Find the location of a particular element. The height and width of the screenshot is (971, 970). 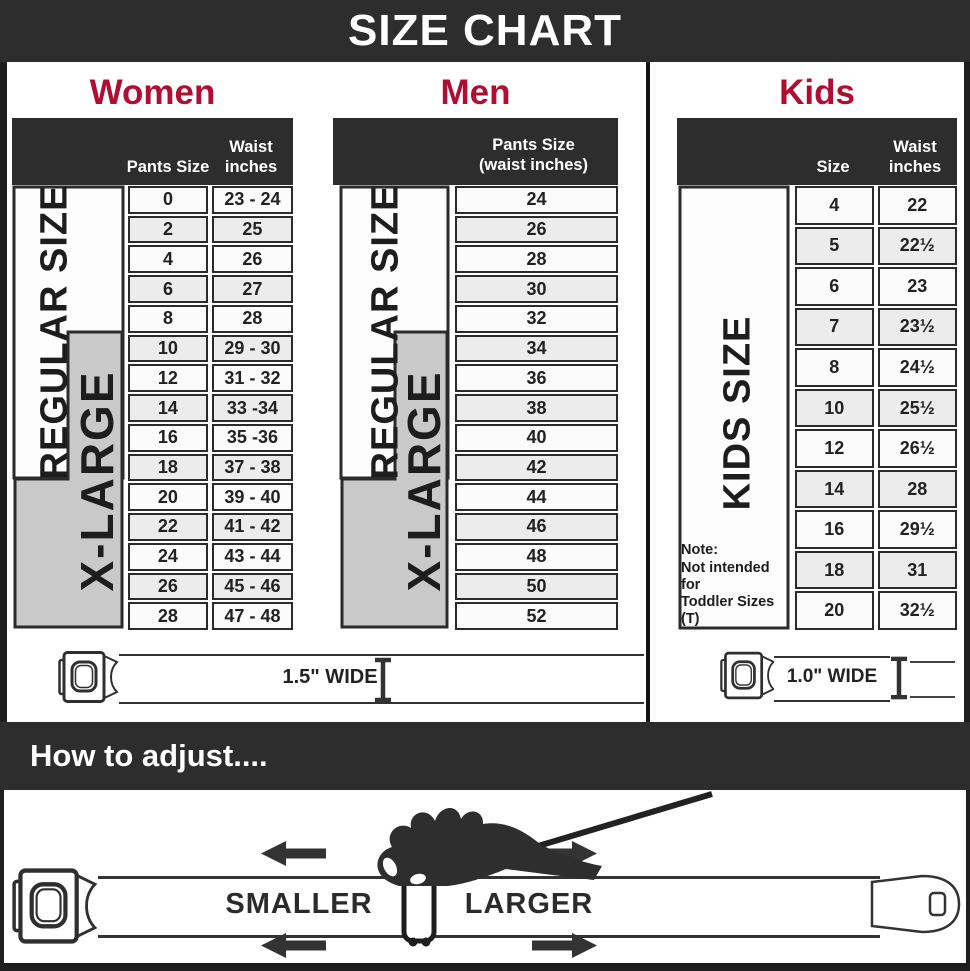

men-size-bands: REGULAR SIZE X-LARGE is located at coordinates (393, 407).